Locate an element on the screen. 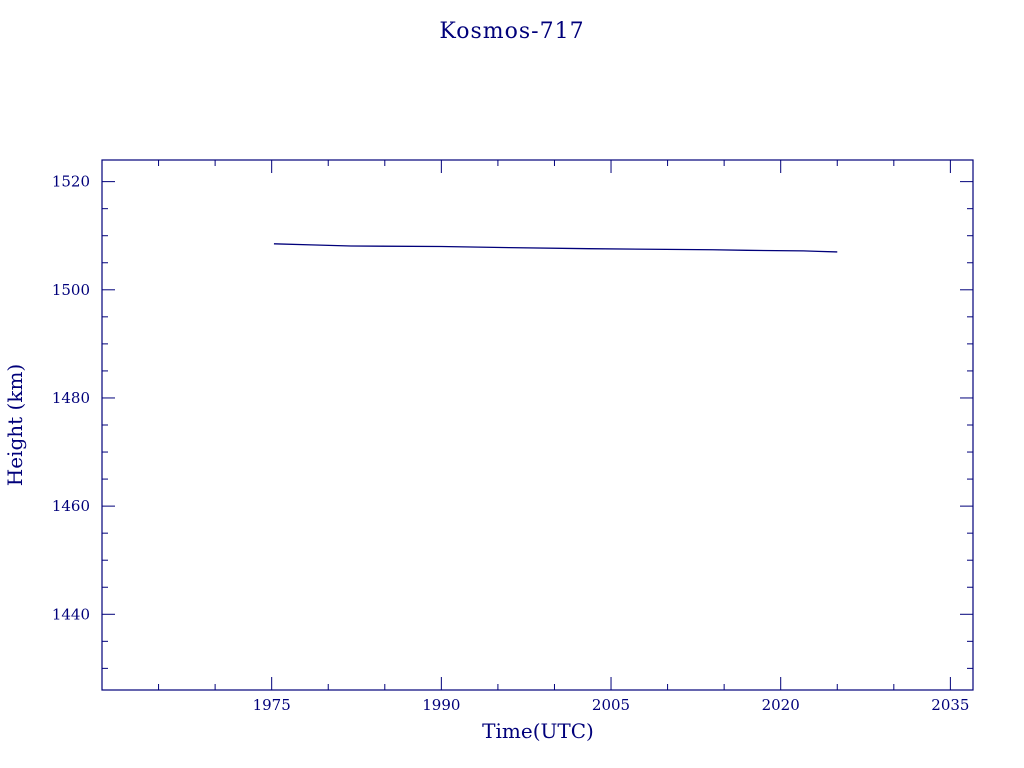  y-axis-label: Height (km) is located at coordinates (15, 425).